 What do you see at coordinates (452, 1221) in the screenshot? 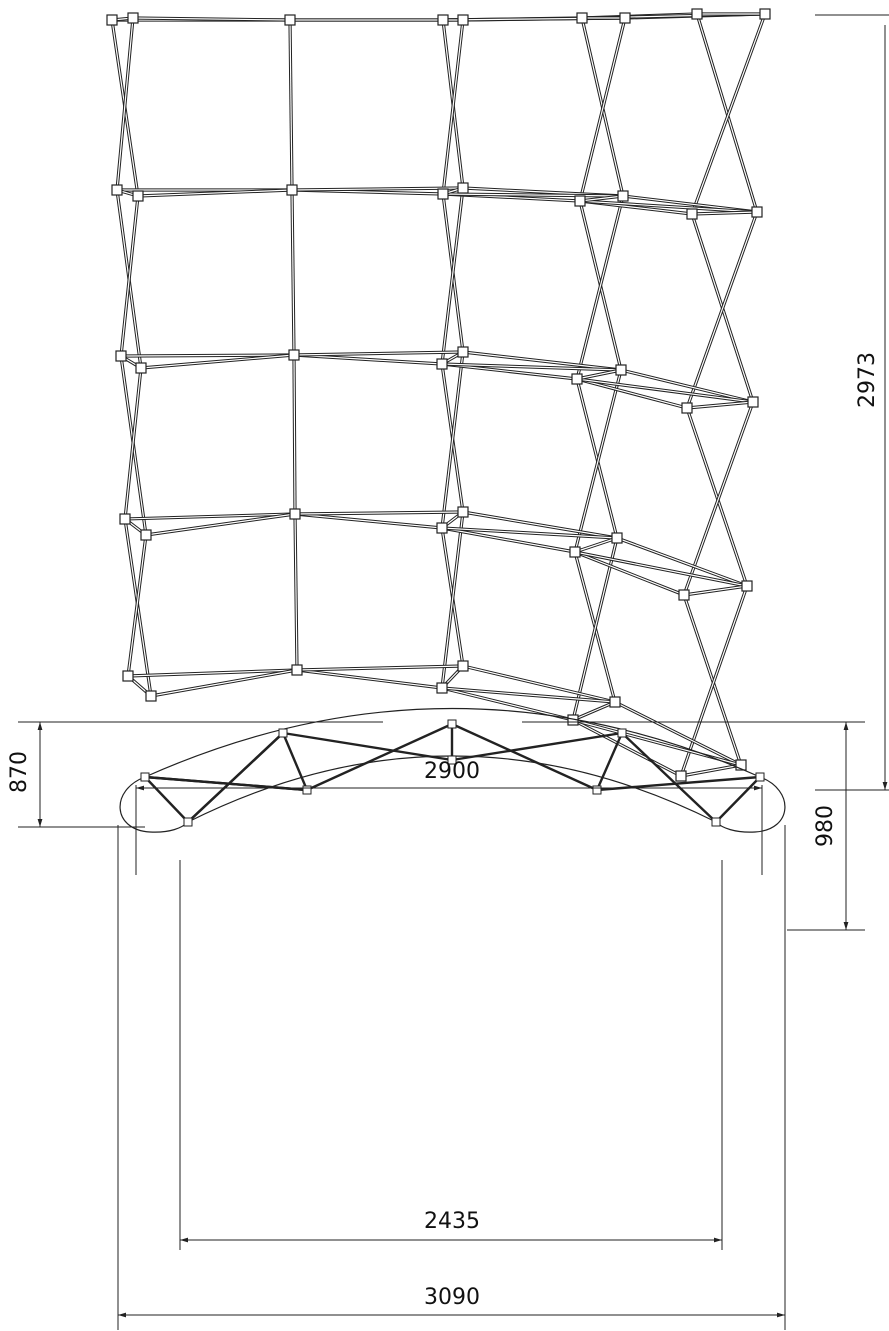
I see `dimension-label: 2435` at bounding box center [452, 1221].